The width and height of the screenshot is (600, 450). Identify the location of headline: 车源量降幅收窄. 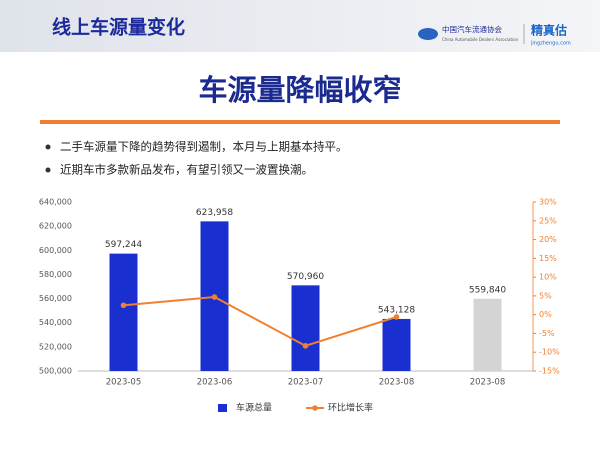
(299, 90).